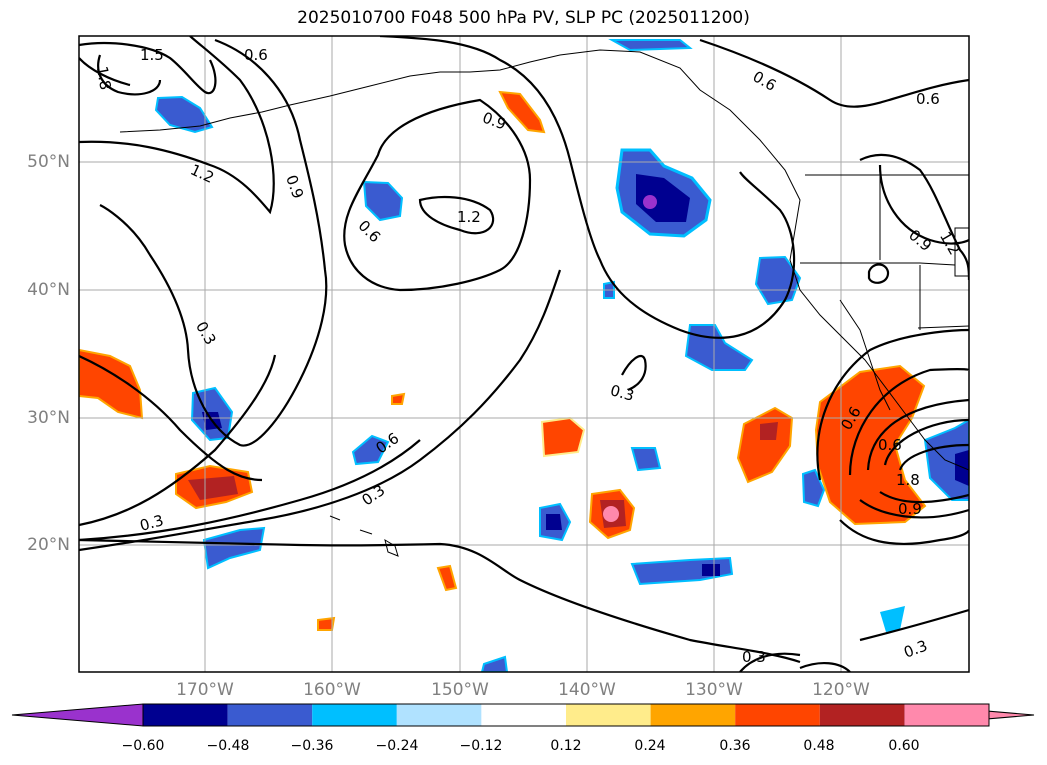 Image resolution: width=1047 pixels, height=765 pixels. I want to click on lon-label: 150°W, so click(460, 690).